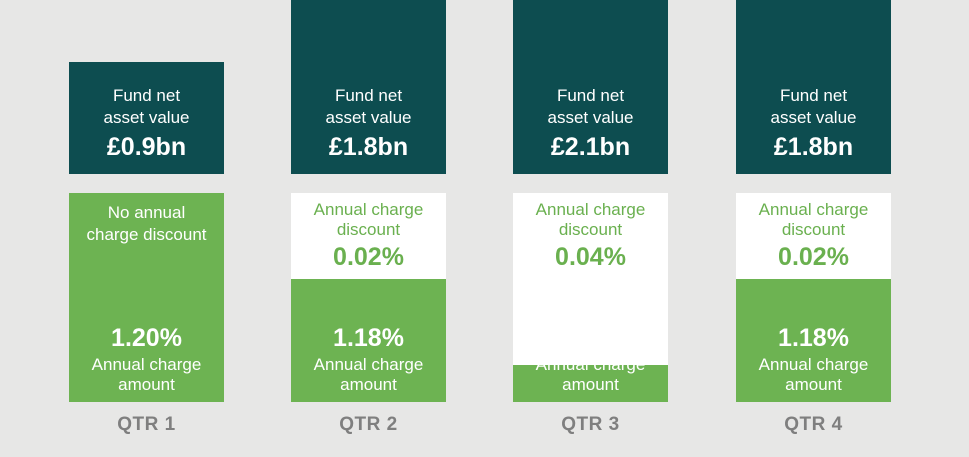  I want to click on nav-bar: Fund net asset value £2.1bn, so click(590, 87).